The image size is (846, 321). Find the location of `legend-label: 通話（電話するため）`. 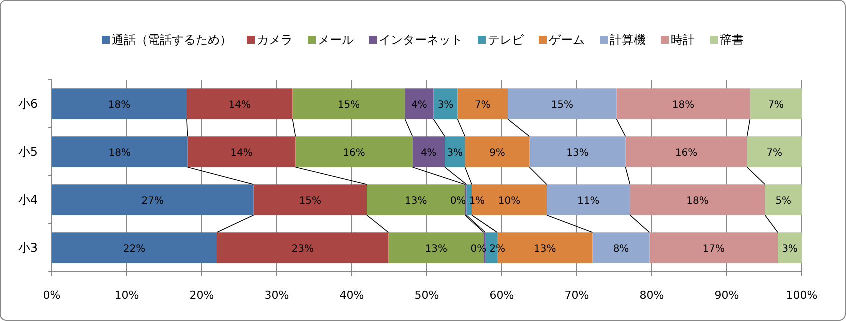

legend-label: 通話（電話するため） is located at coordinates (172, 40).